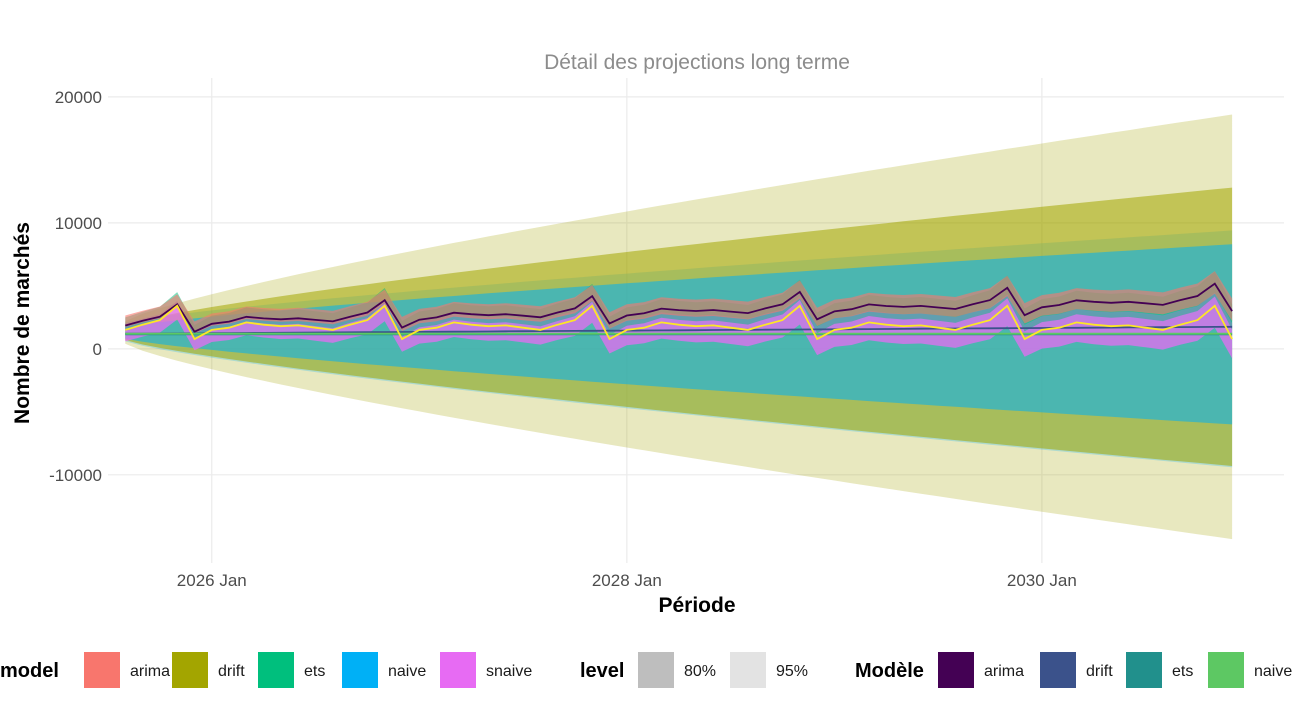 The height and width of the screenshot is (708, 1296). I want to click on x-axis-title: Période, so click(696, 605).